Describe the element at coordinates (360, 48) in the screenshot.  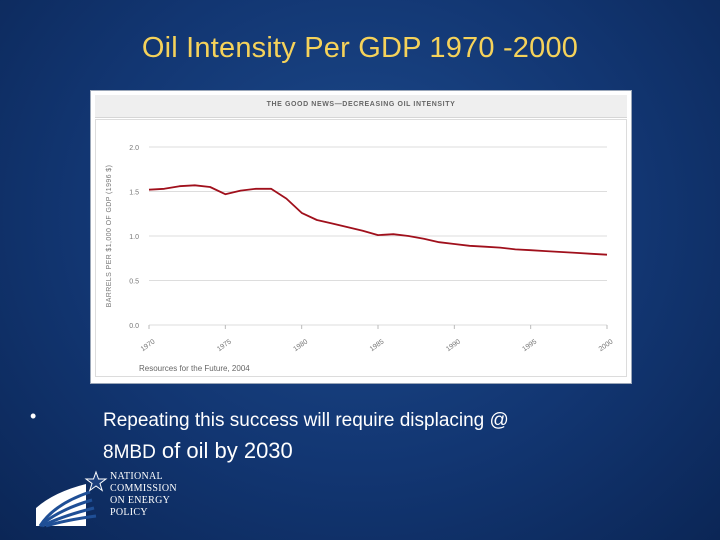
I see `slide-title: Oil Intensity Per GDP 1970 -2000` at that location.